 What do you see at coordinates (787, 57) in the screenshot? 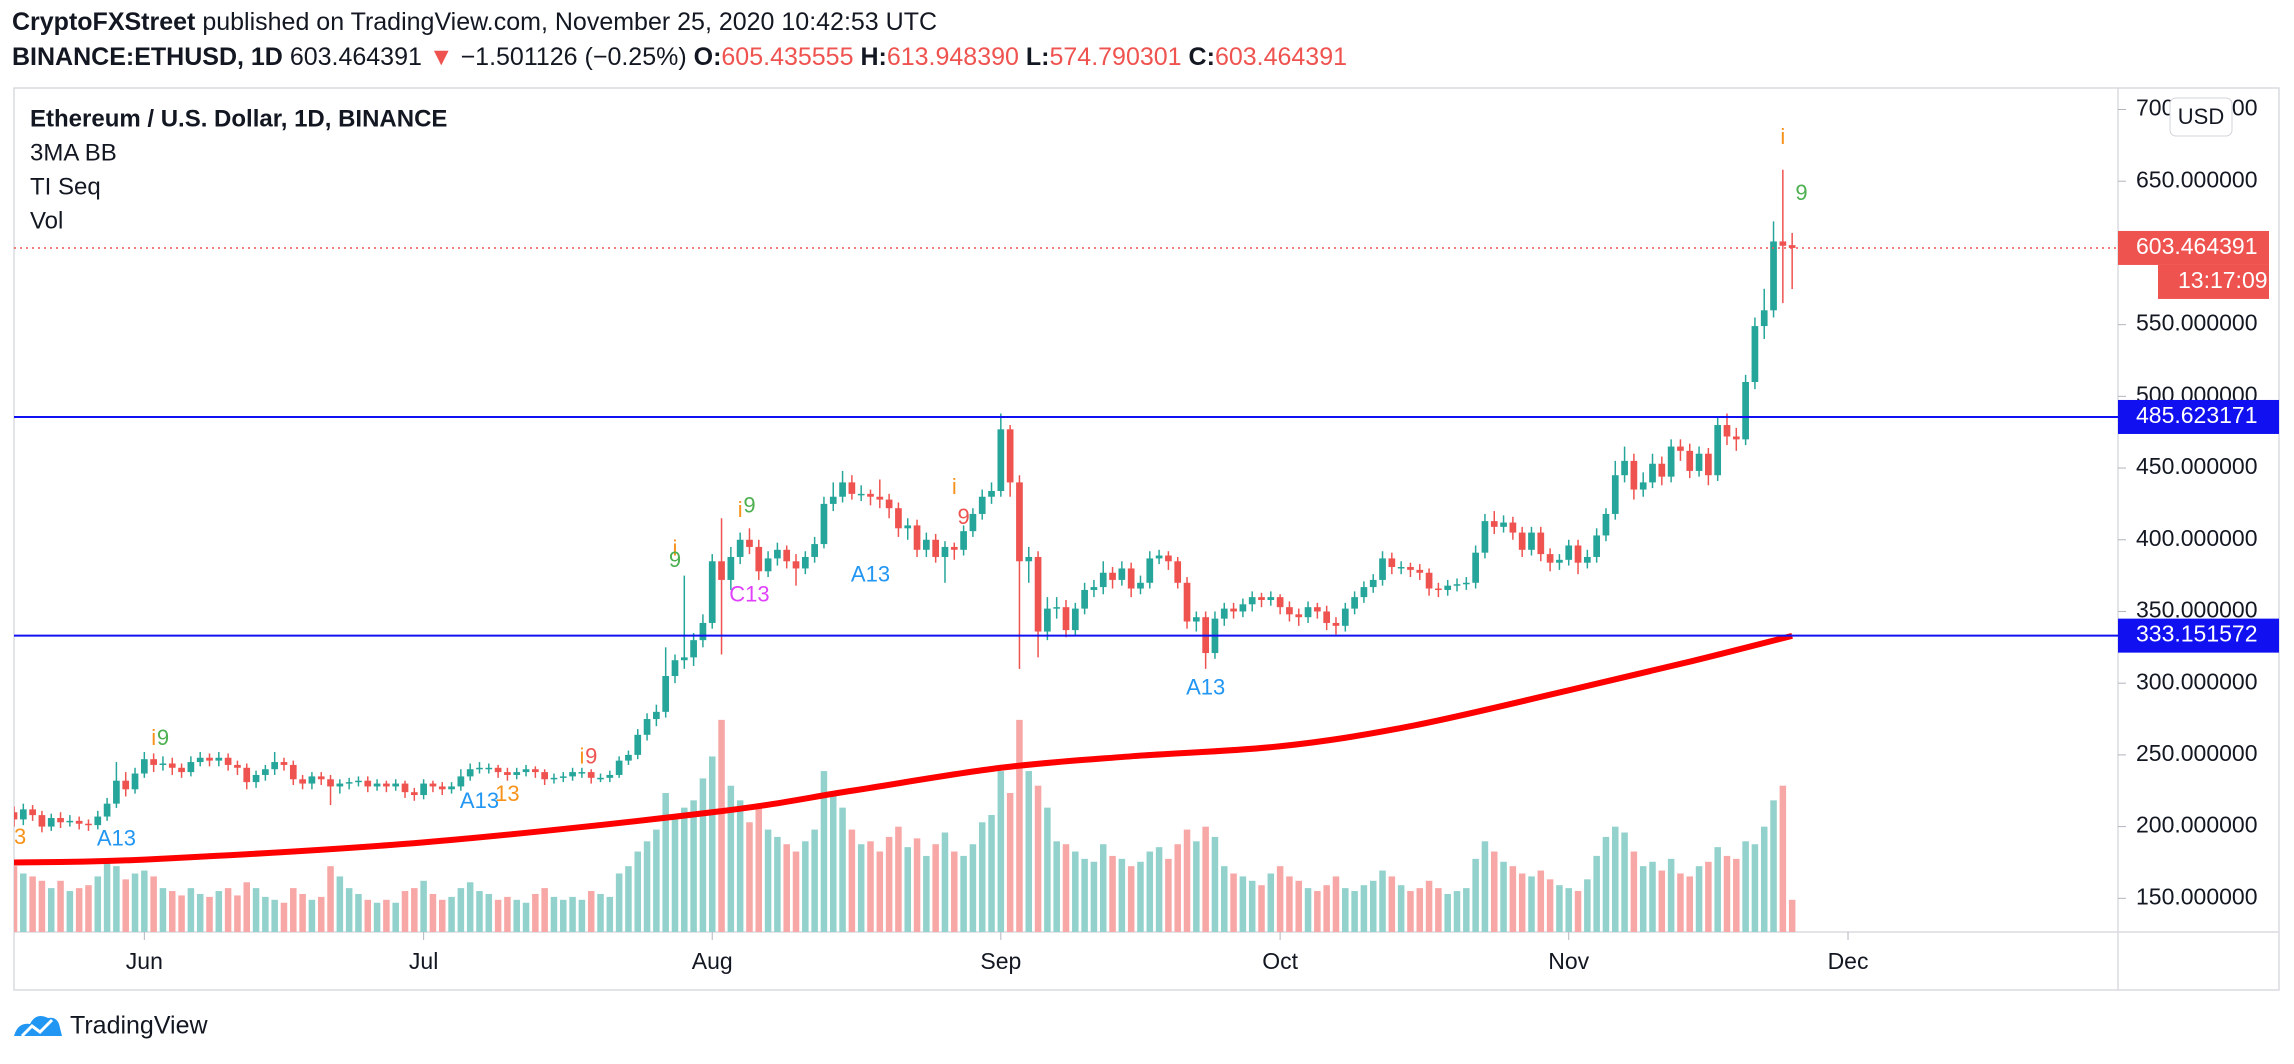
I see `o-value: 605.435555` at bounding box center [787, 57].